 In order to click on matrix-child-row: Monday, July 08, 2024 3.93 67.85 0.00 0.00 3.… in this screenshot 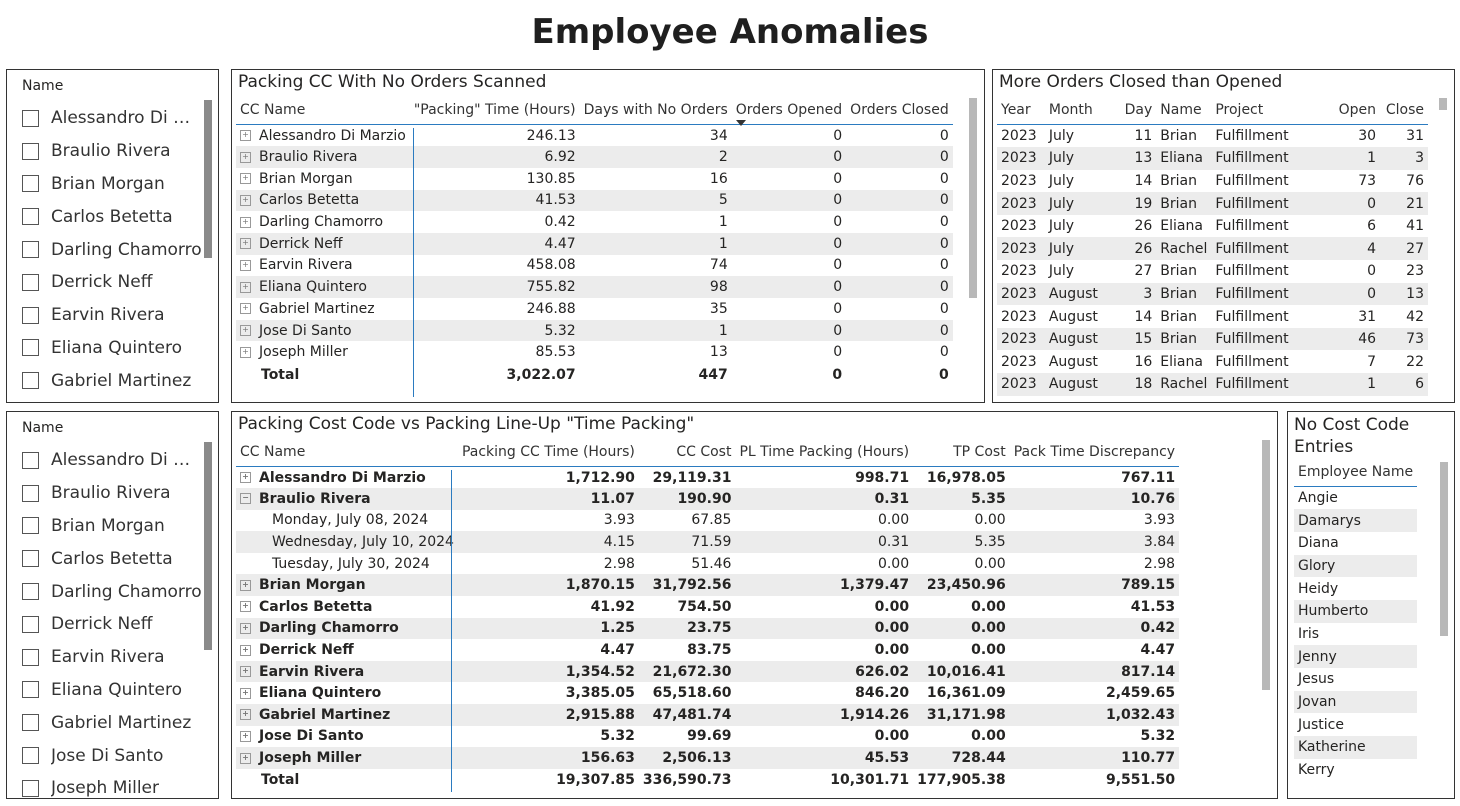, I will do `click(707, 521)`.